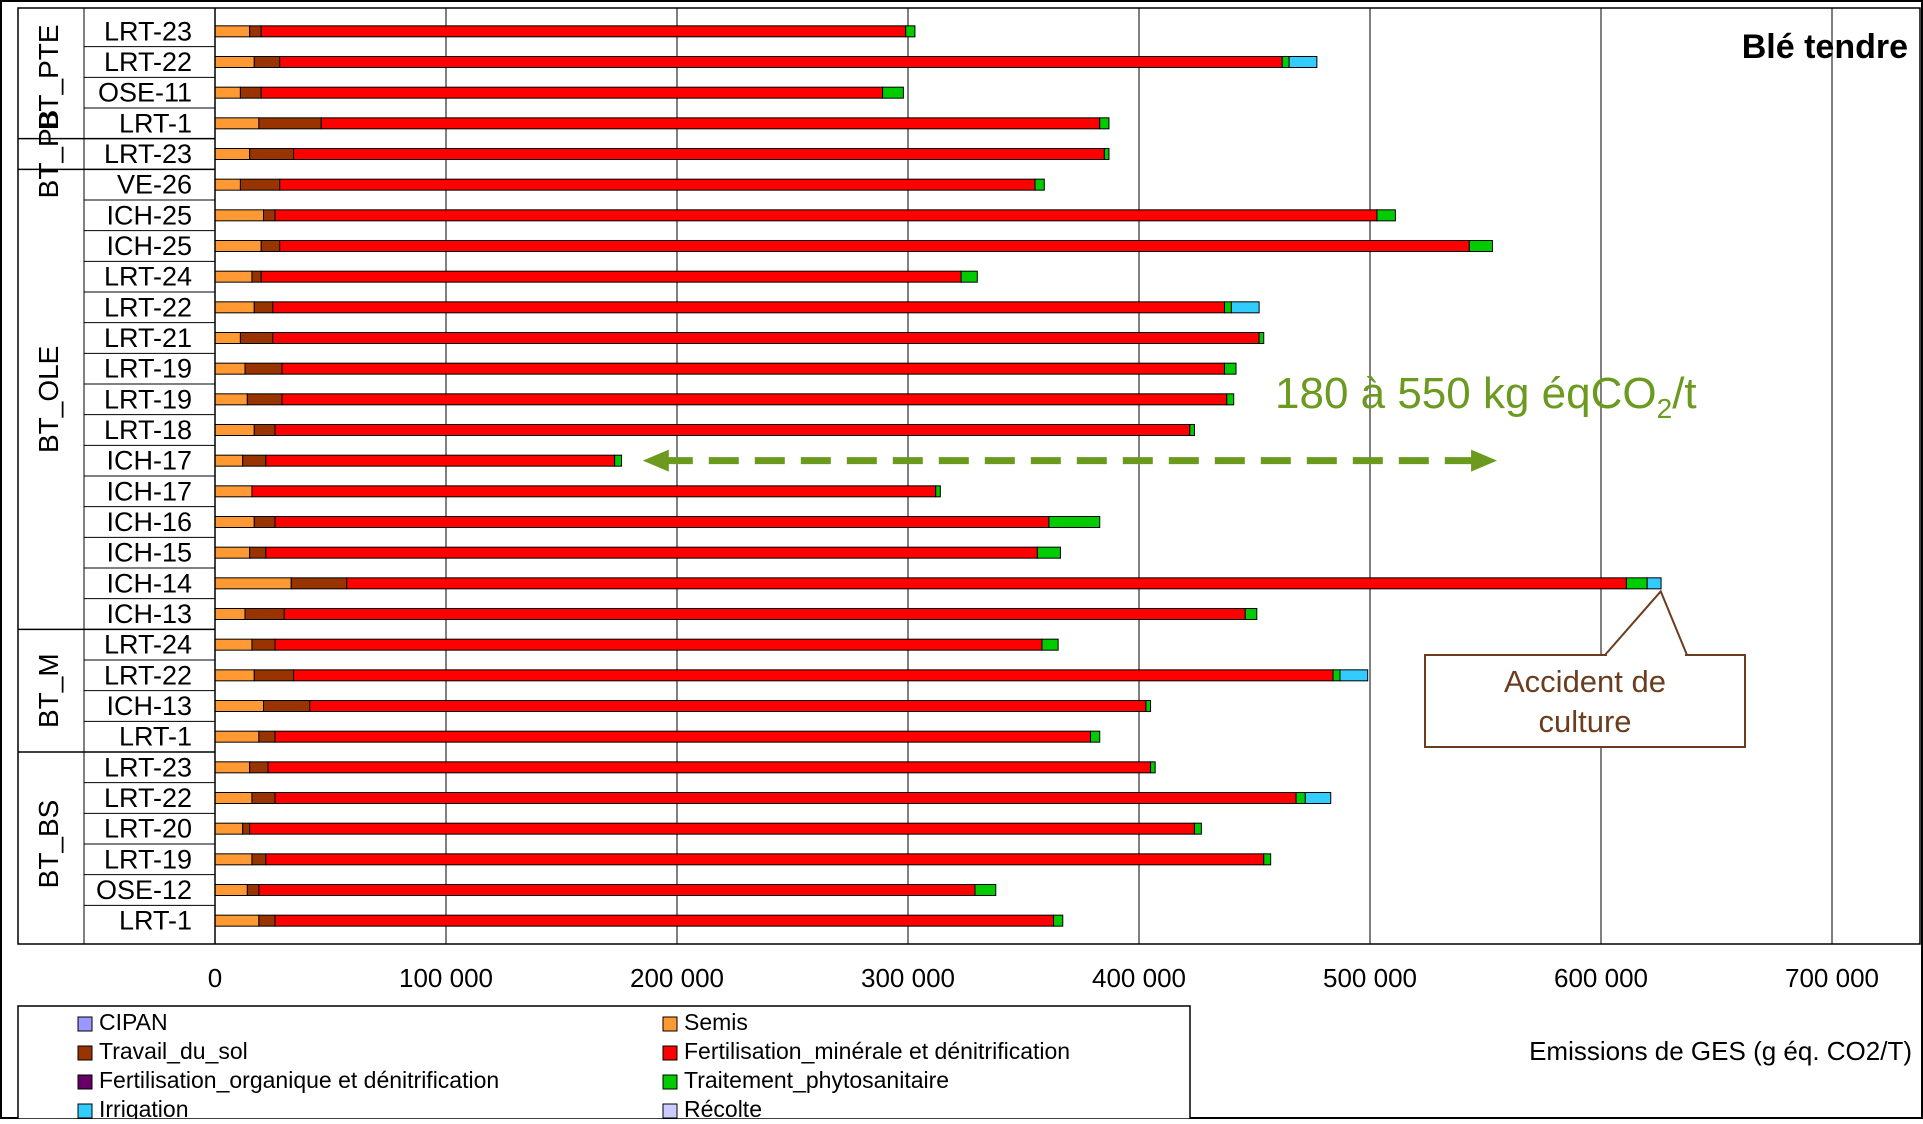  What do you see at coordinates (723, 1107) in the screenshot?
I see `legend-label-7: Récolte` at bounding box center [723, 1107].